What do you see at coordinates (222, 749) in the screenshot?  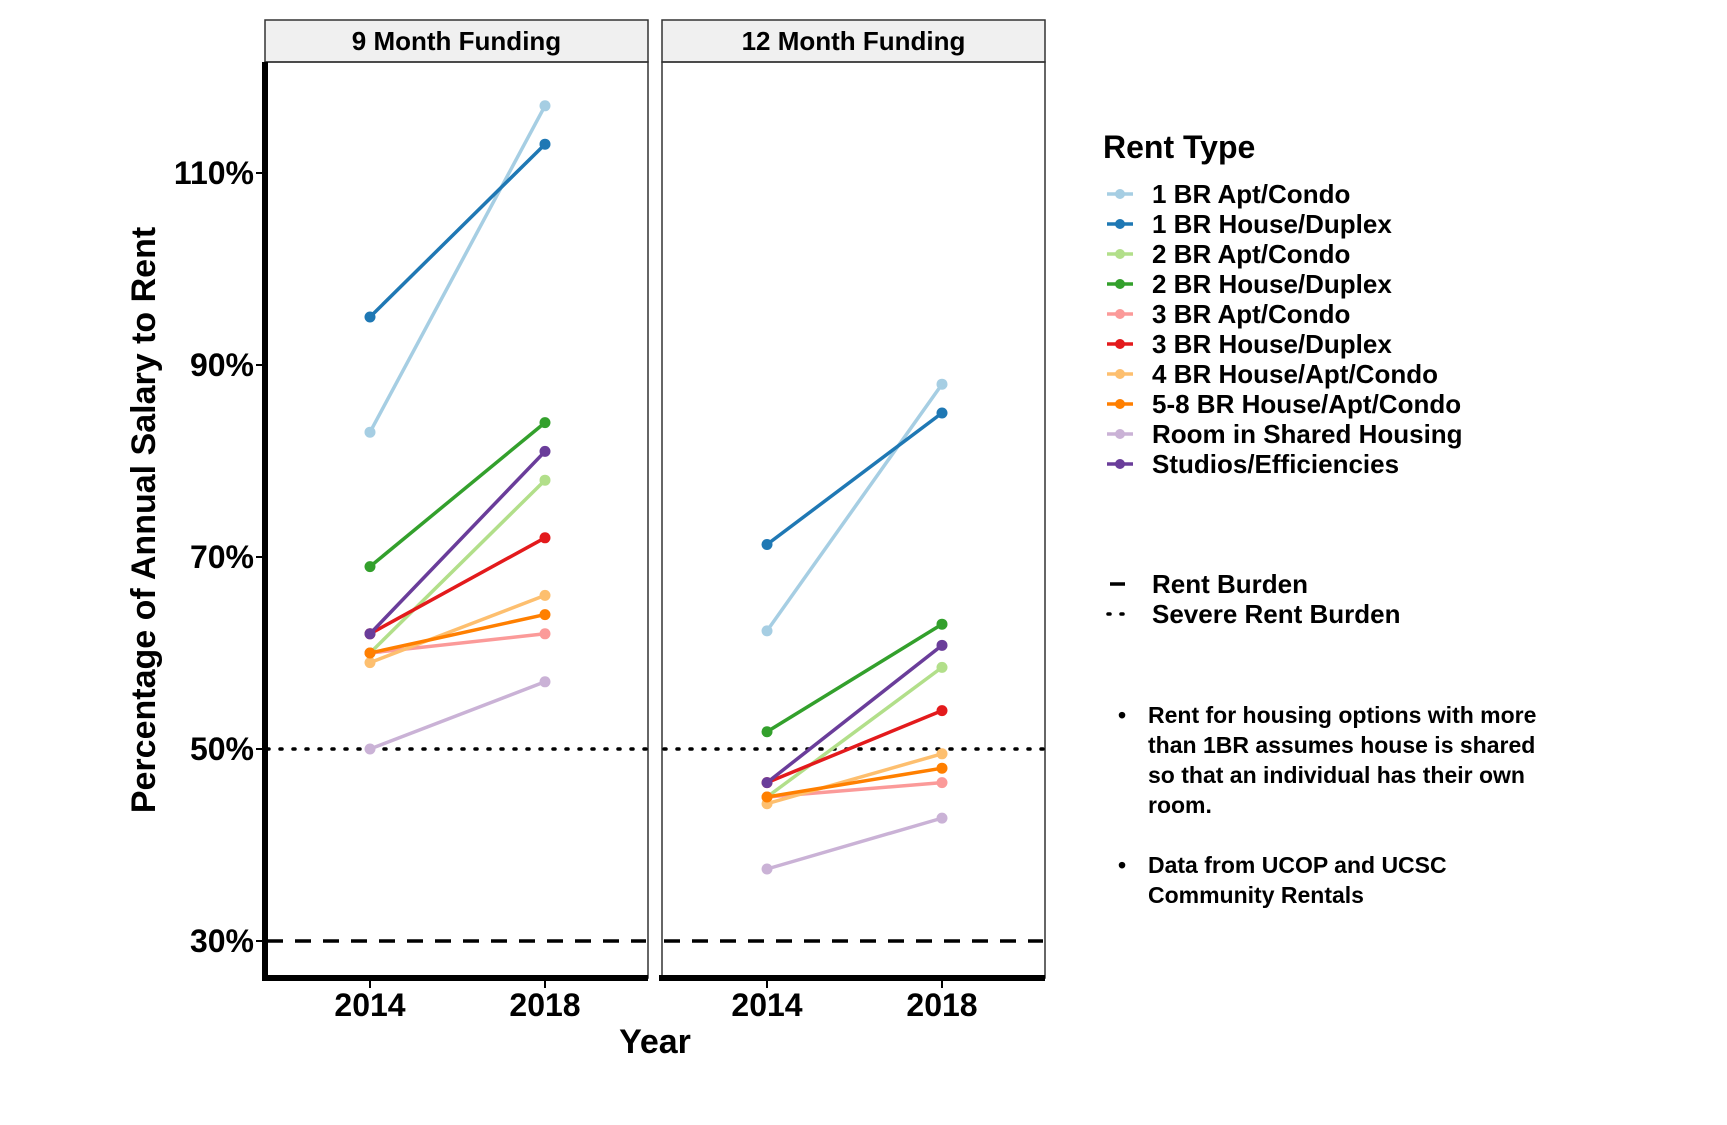 I see `y-tick-label: 50%` at bounding box center [222, 749].